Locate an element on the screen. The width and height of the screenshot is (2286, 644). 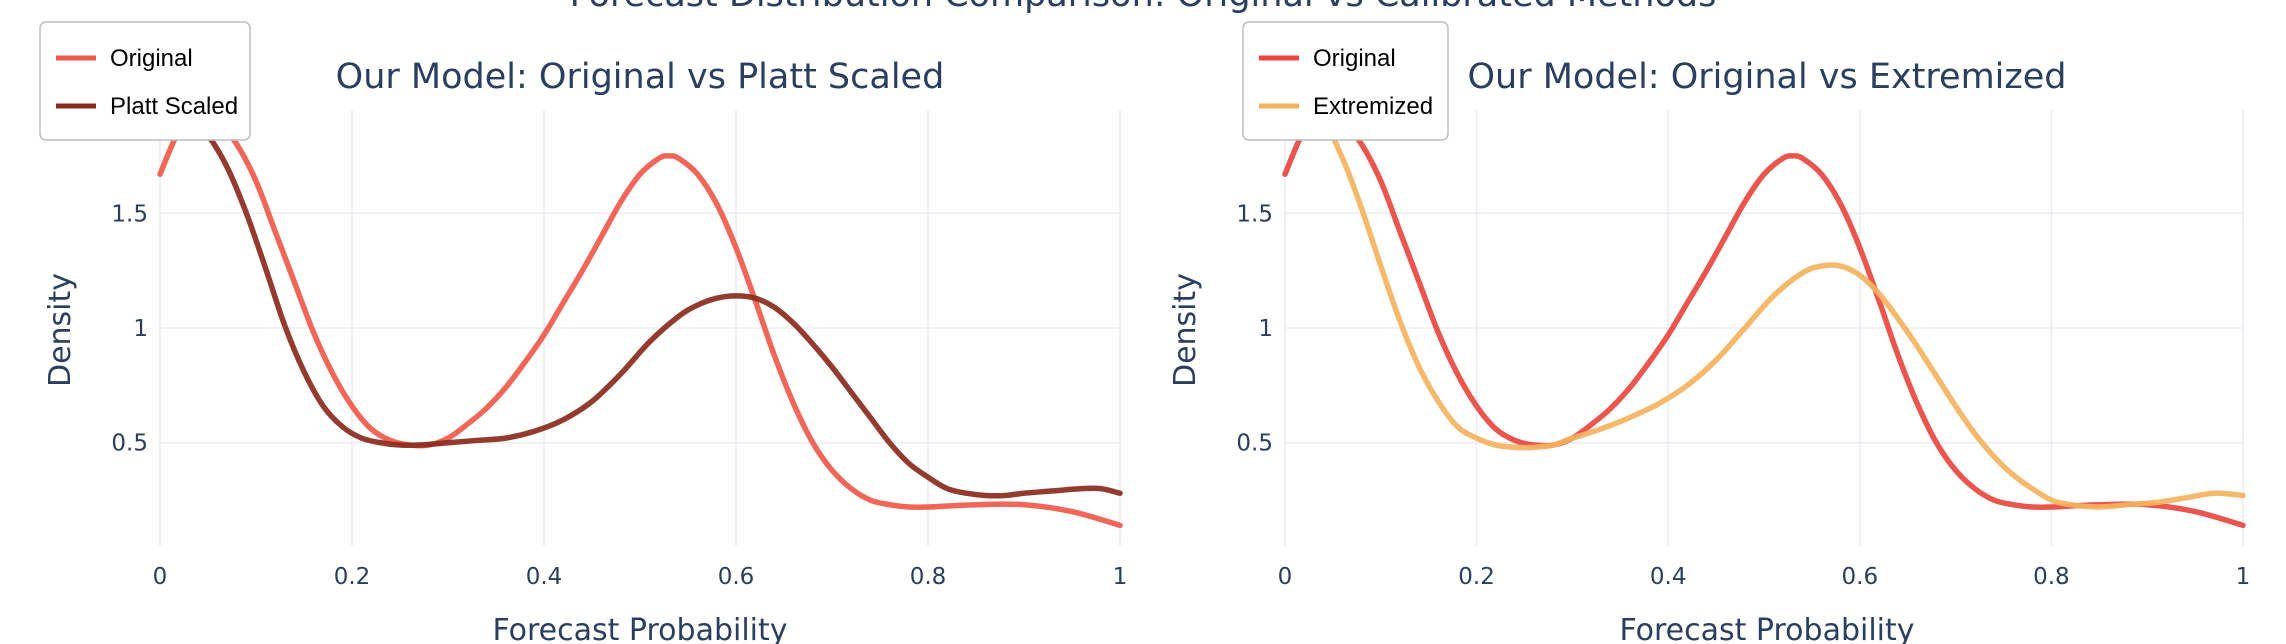
subplot-2-legend: Original Extremized is located at coordinates (1345, 81).